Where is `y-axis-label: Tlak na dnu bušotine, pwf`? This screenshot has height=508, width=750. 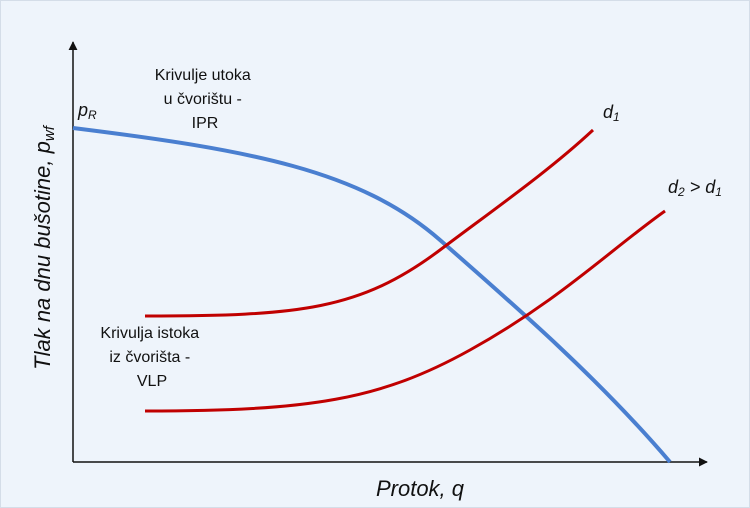
y-axis-label: Tlak na dnu bušotine, pwf is located at coordinates (44, 247).